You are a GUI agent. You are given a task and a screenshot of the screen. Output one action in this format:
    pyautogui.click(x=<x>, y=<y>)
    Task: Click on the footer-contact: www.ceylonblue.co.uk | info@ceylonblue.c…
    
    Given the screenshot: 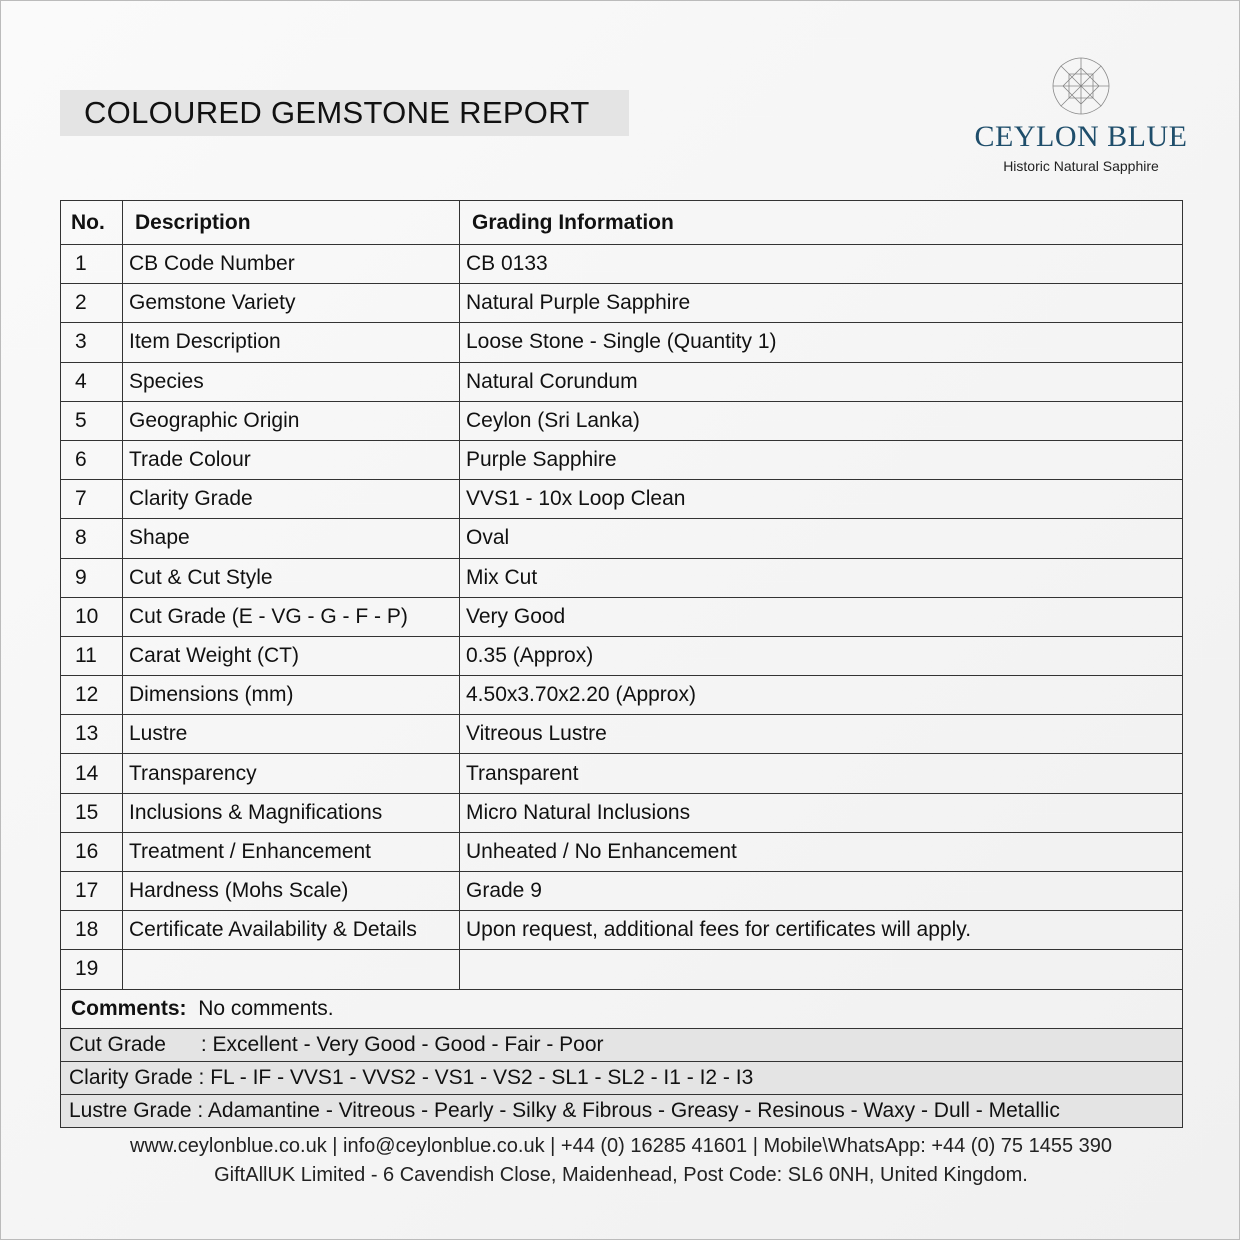 What is the action you would take?
    pyautogui.click(x=621, y=1146)
    